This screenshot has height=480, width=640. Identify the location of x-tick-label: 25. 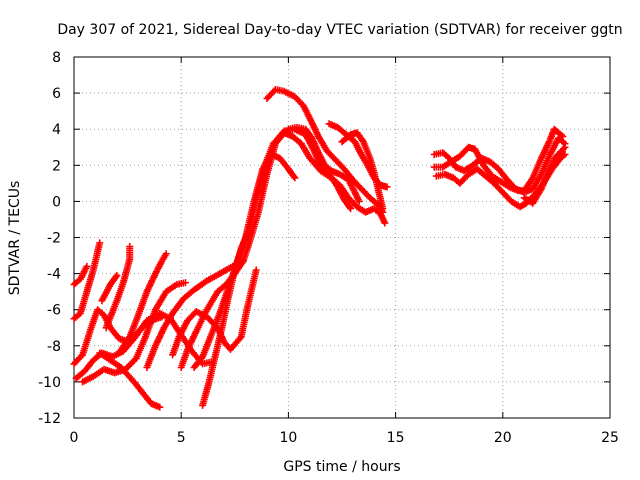
(610, 438).